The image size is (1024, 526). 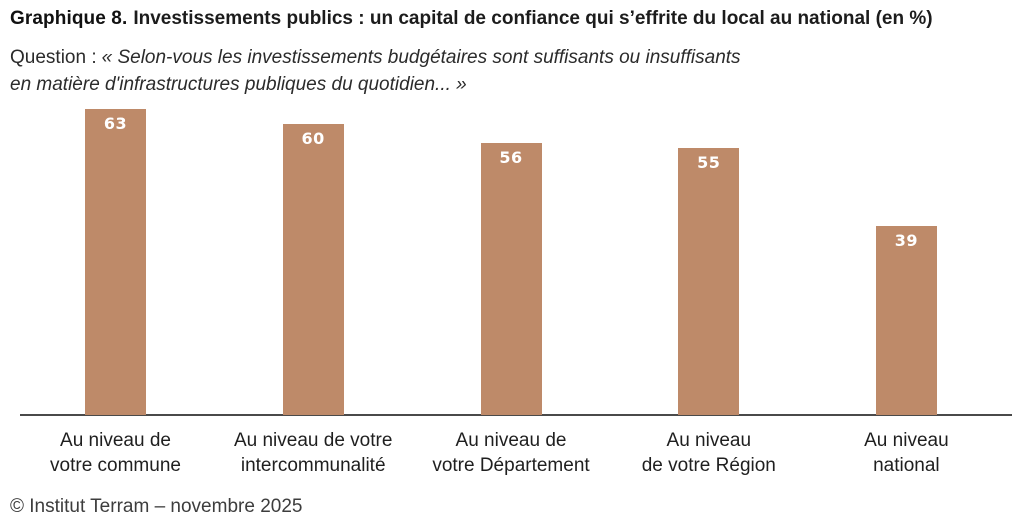 I want to click on bar-1: 63, so click(x=115, y=262).